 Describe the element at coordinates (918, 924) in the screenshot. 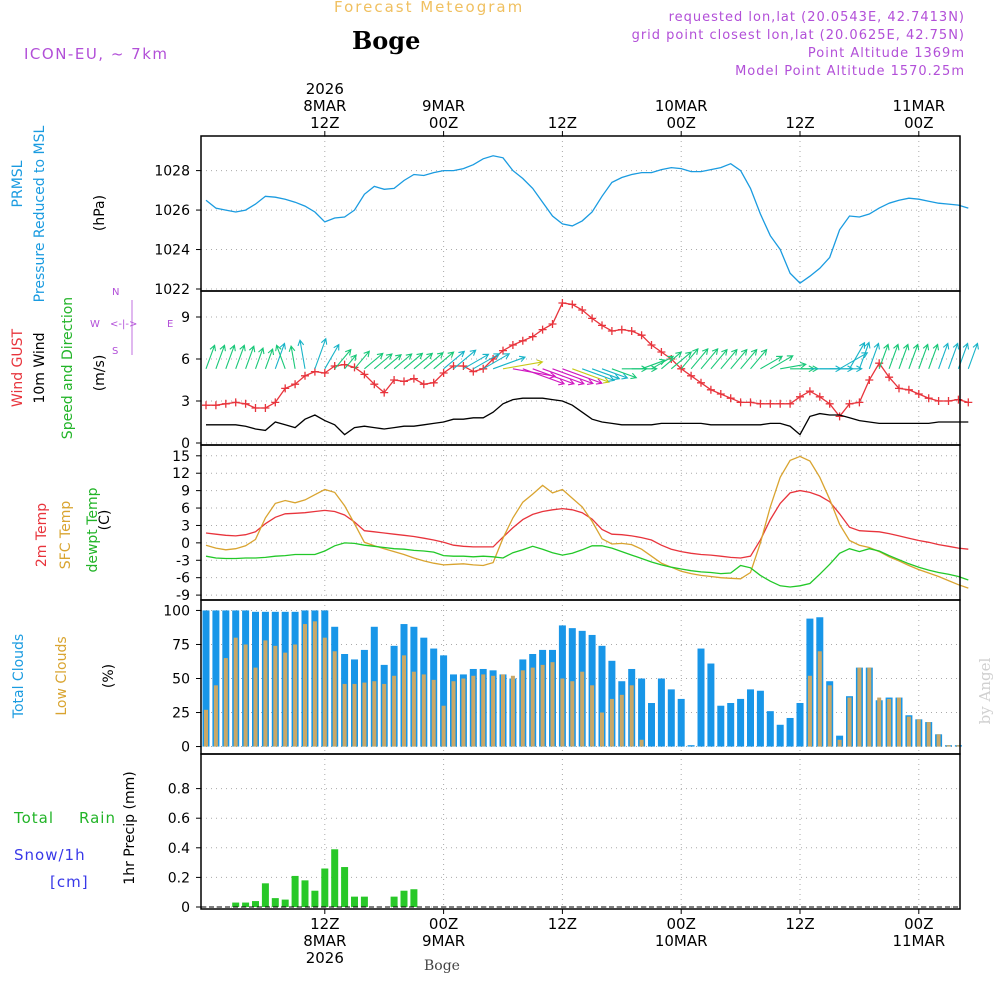

I see `bottom-time-label: 00Z` at that location.